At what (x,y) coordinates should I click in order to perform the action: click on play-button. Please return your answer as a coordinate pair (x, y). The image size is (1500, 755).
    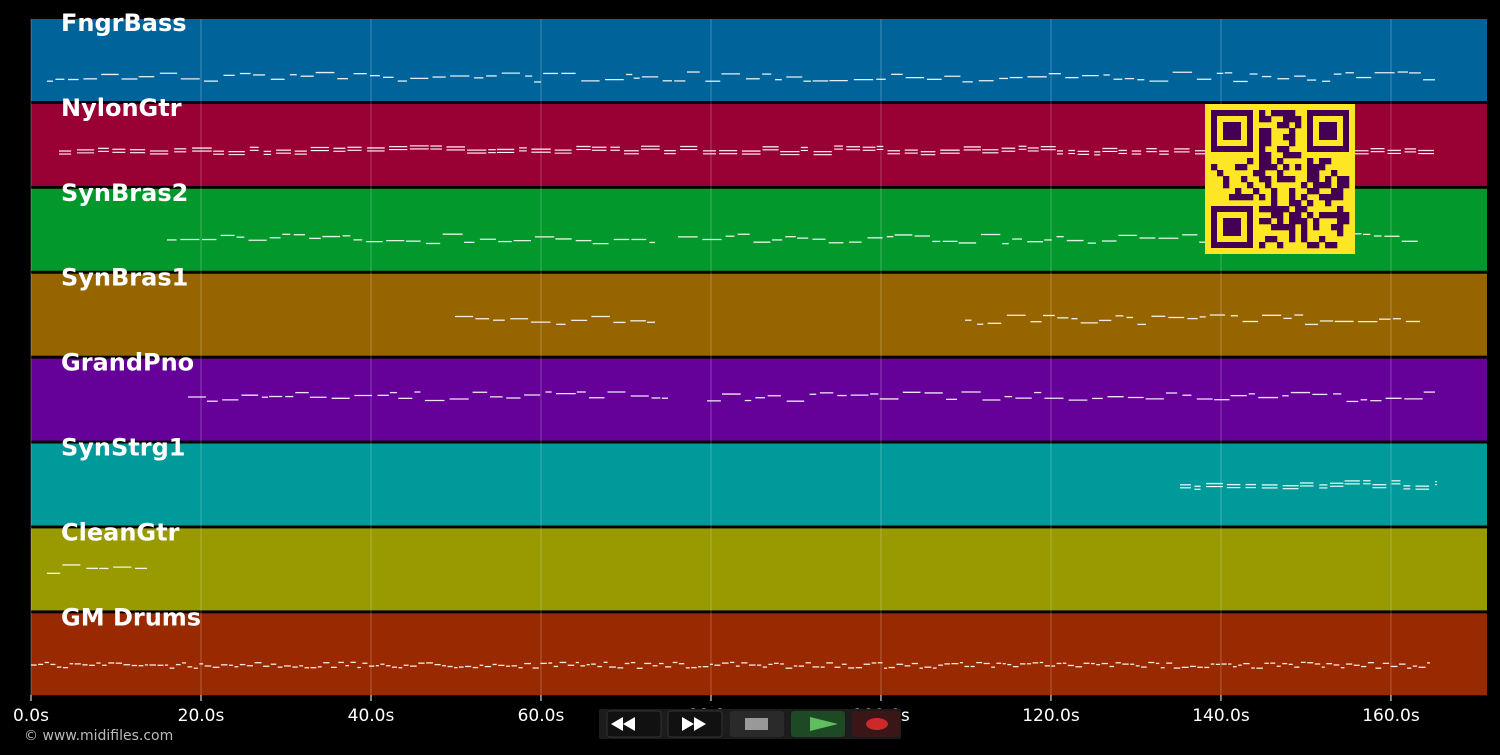
    Looking at the image, I should click on (818, 724).